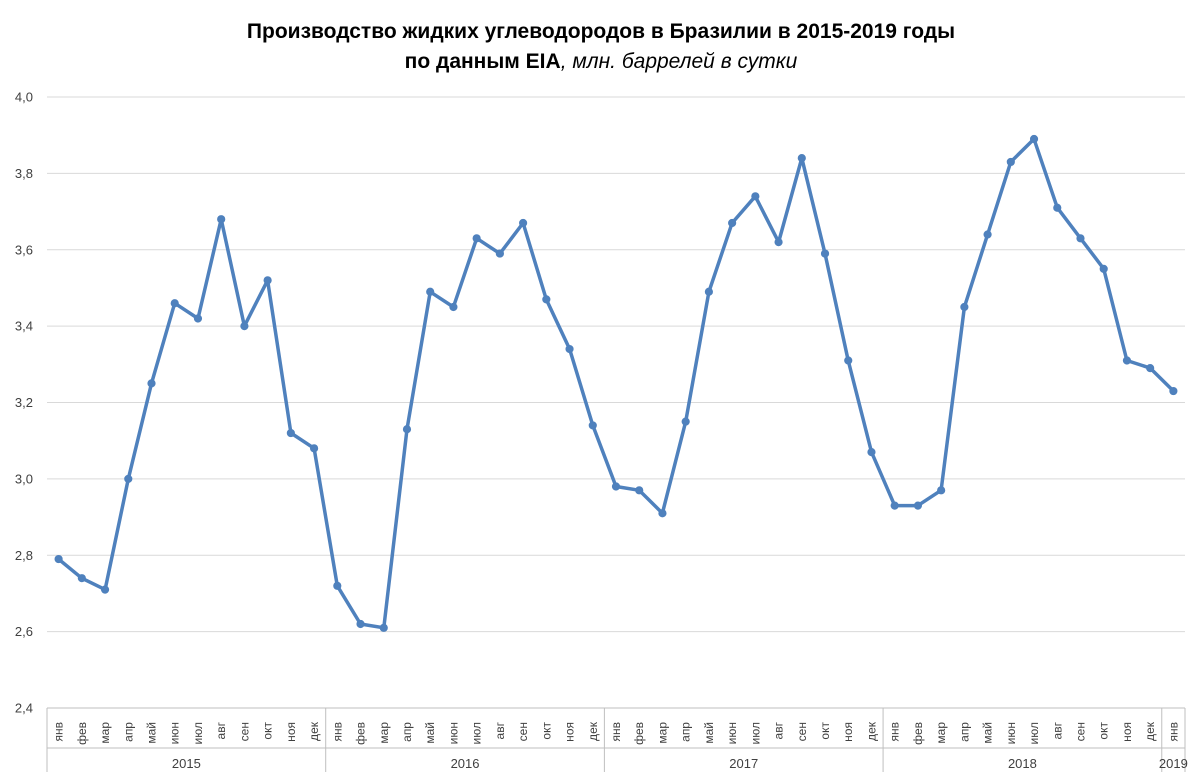 The height and width of the screenshot is (782, 1202). Describe the element at coordinates (743, 763) in the screenshot. I see `year-label: 2017` at that location.